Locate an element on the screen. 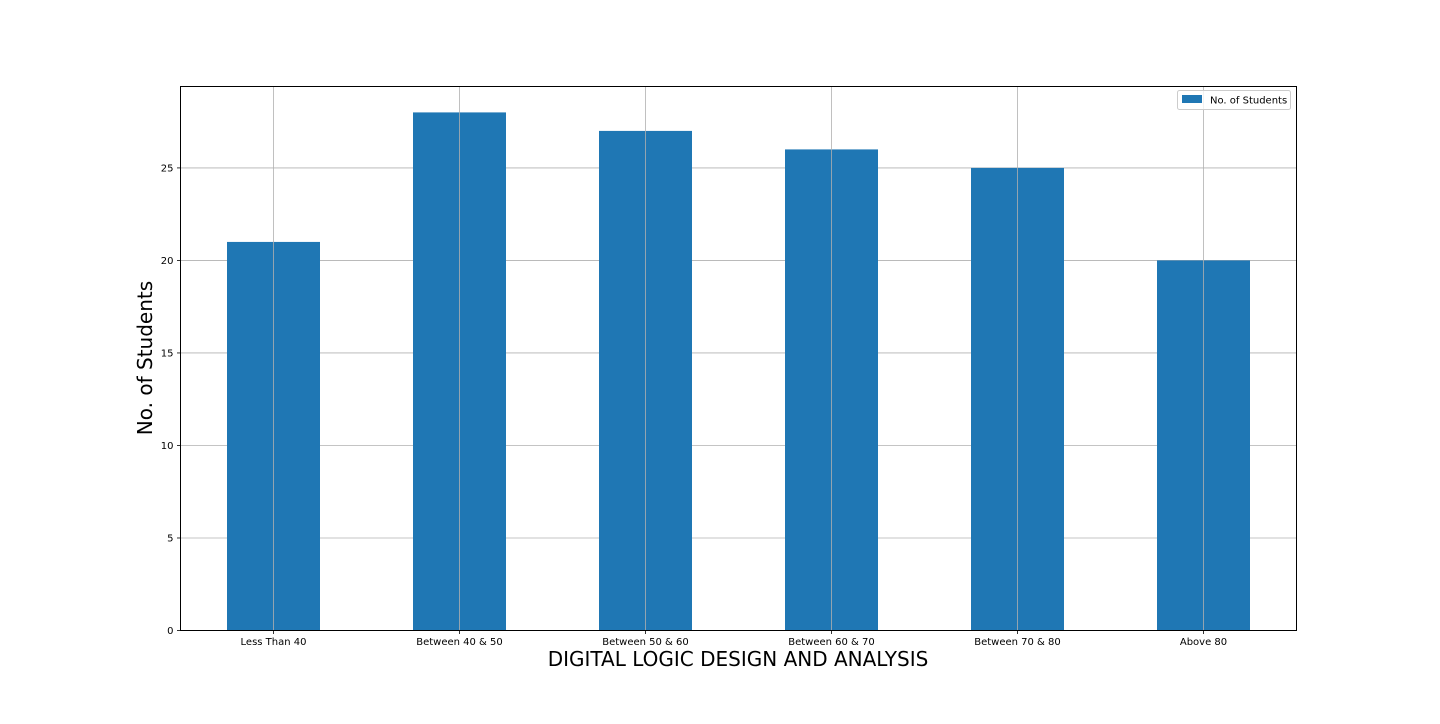  legend-box is located at coordinates (1234, 100).